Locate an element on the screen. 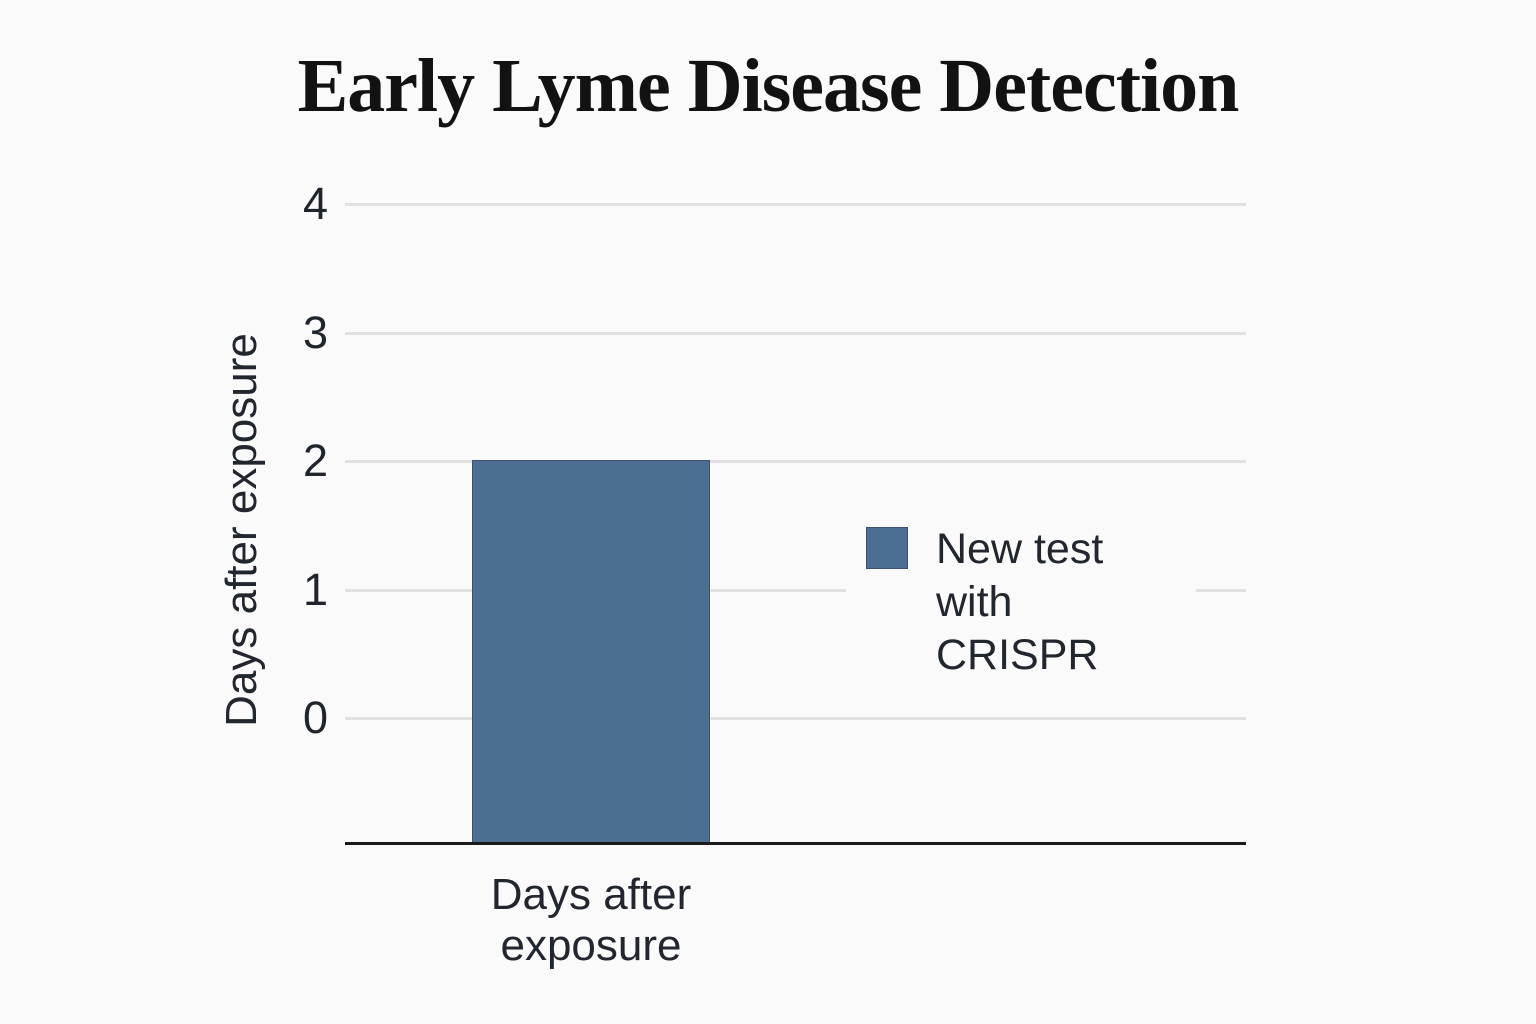 Image resolution: width=1536 pixels, height=1024 pixels. bar-days-after-exposure is located at coordinates (591, 652).